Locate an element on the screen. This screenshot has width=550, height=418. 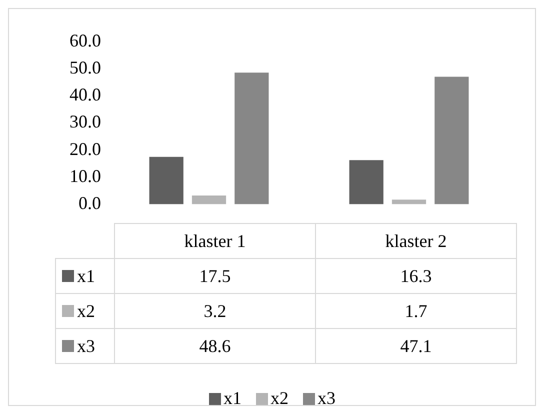
data-label: 16.3 is located at coordinates (416, 276).